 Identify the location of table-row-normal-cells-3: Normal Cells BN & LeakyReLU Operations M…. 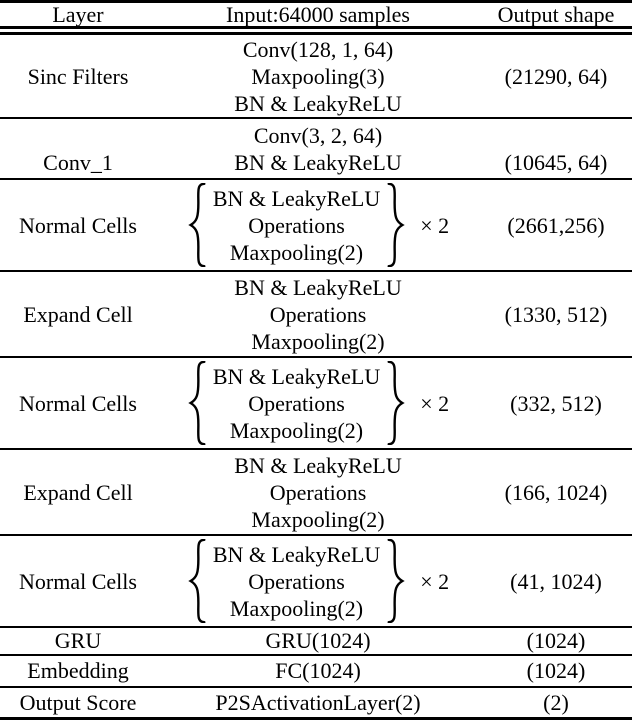
(316, 581).